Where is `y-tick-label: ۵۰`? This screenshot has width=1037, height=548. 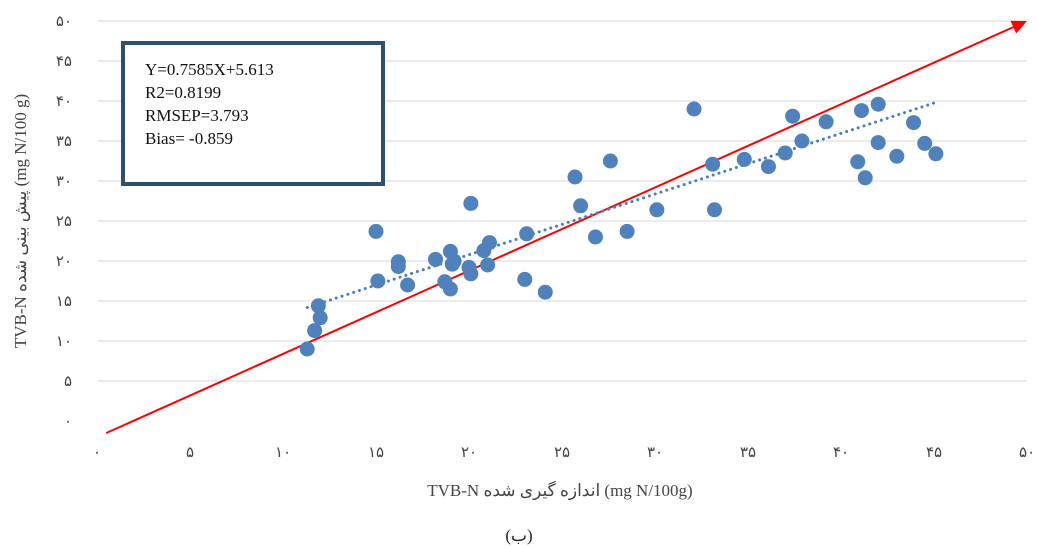
y-tick-label: ۵۰ is located at coordinates (64, 22).